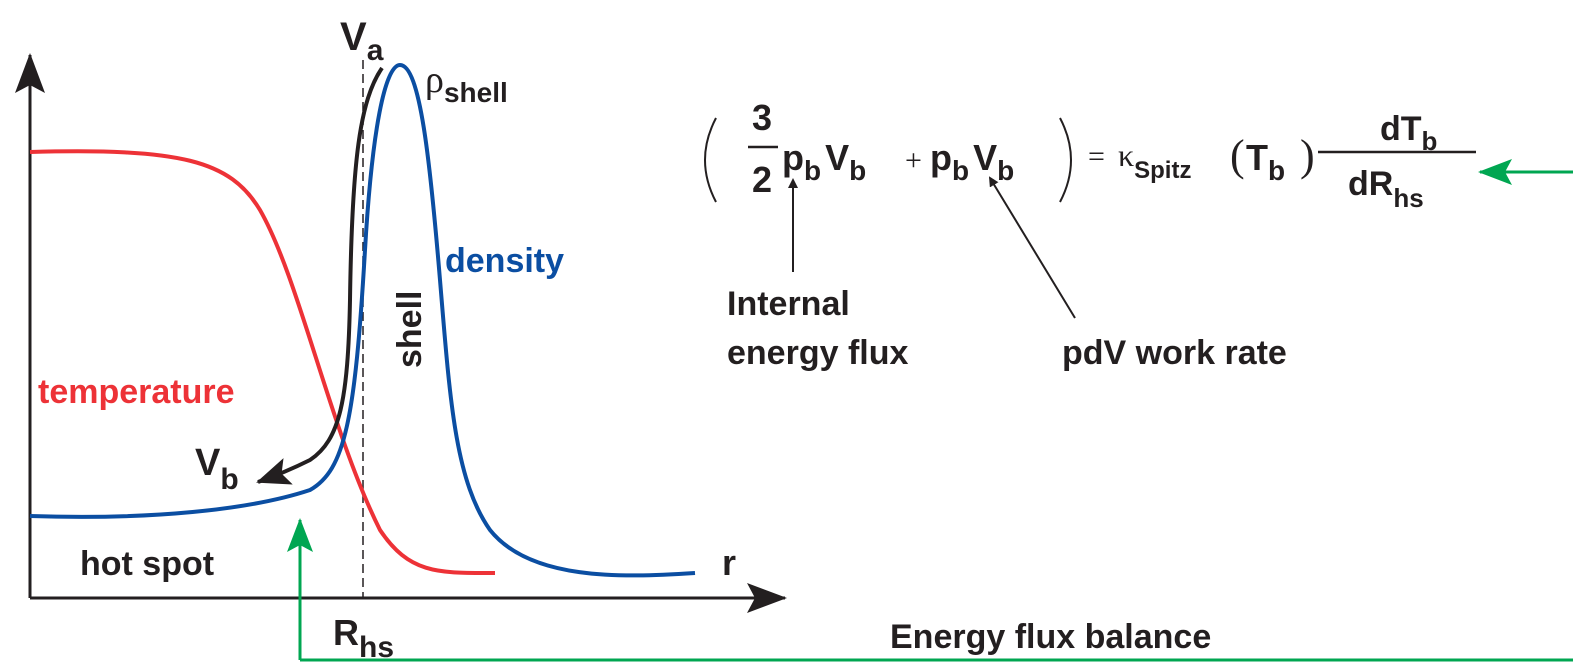 This screenshot has height=670, width=1573. Describe the element at coordinates (1032, 247) in the screenshot. I see `annotation-arrow` at that location.